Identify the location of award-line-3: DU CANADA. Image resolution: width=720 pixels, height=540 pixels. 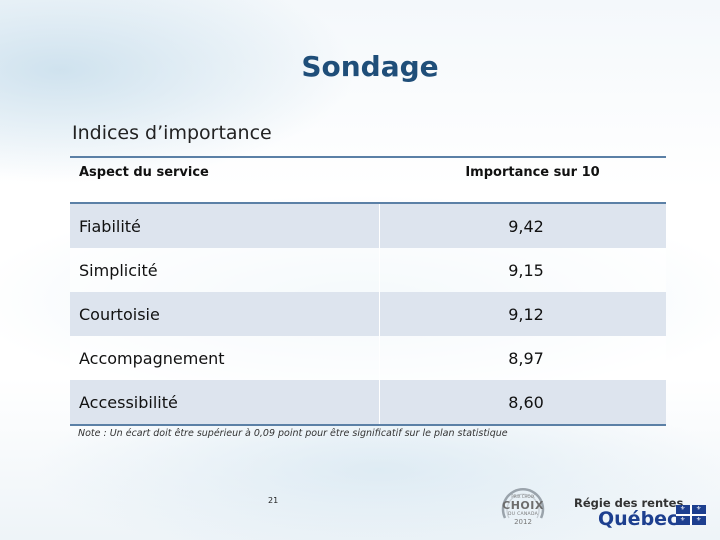
(523, 514).